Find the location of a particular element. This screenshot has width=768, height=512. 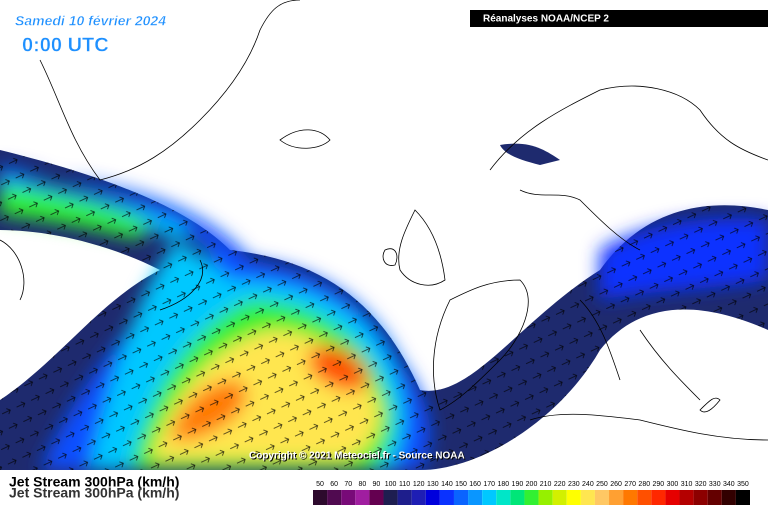

field-label: Jet Stream 300hPa (km/h) is located at coordinates (94, 482).